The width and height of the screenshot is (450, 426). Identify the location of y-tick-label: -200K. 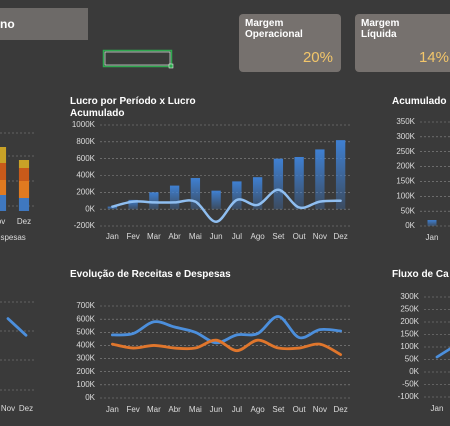
(85, 225).